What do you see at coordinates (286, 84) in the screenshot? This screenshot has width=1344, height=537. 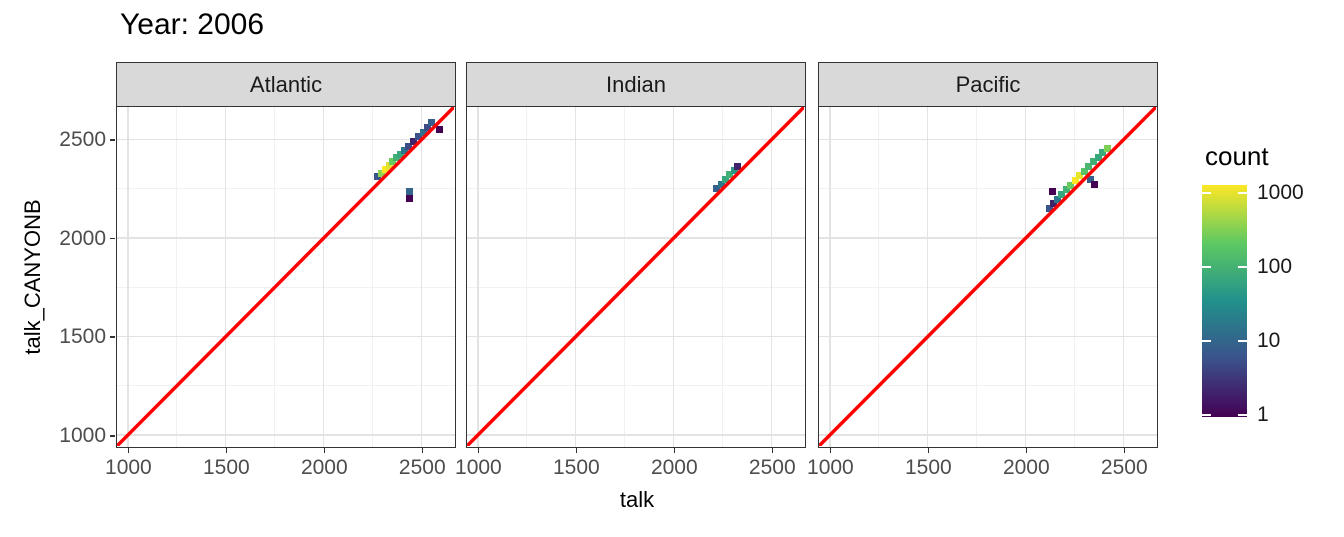 I see `facet-strip-label: Atlantic` at bounding box center [286, 84].